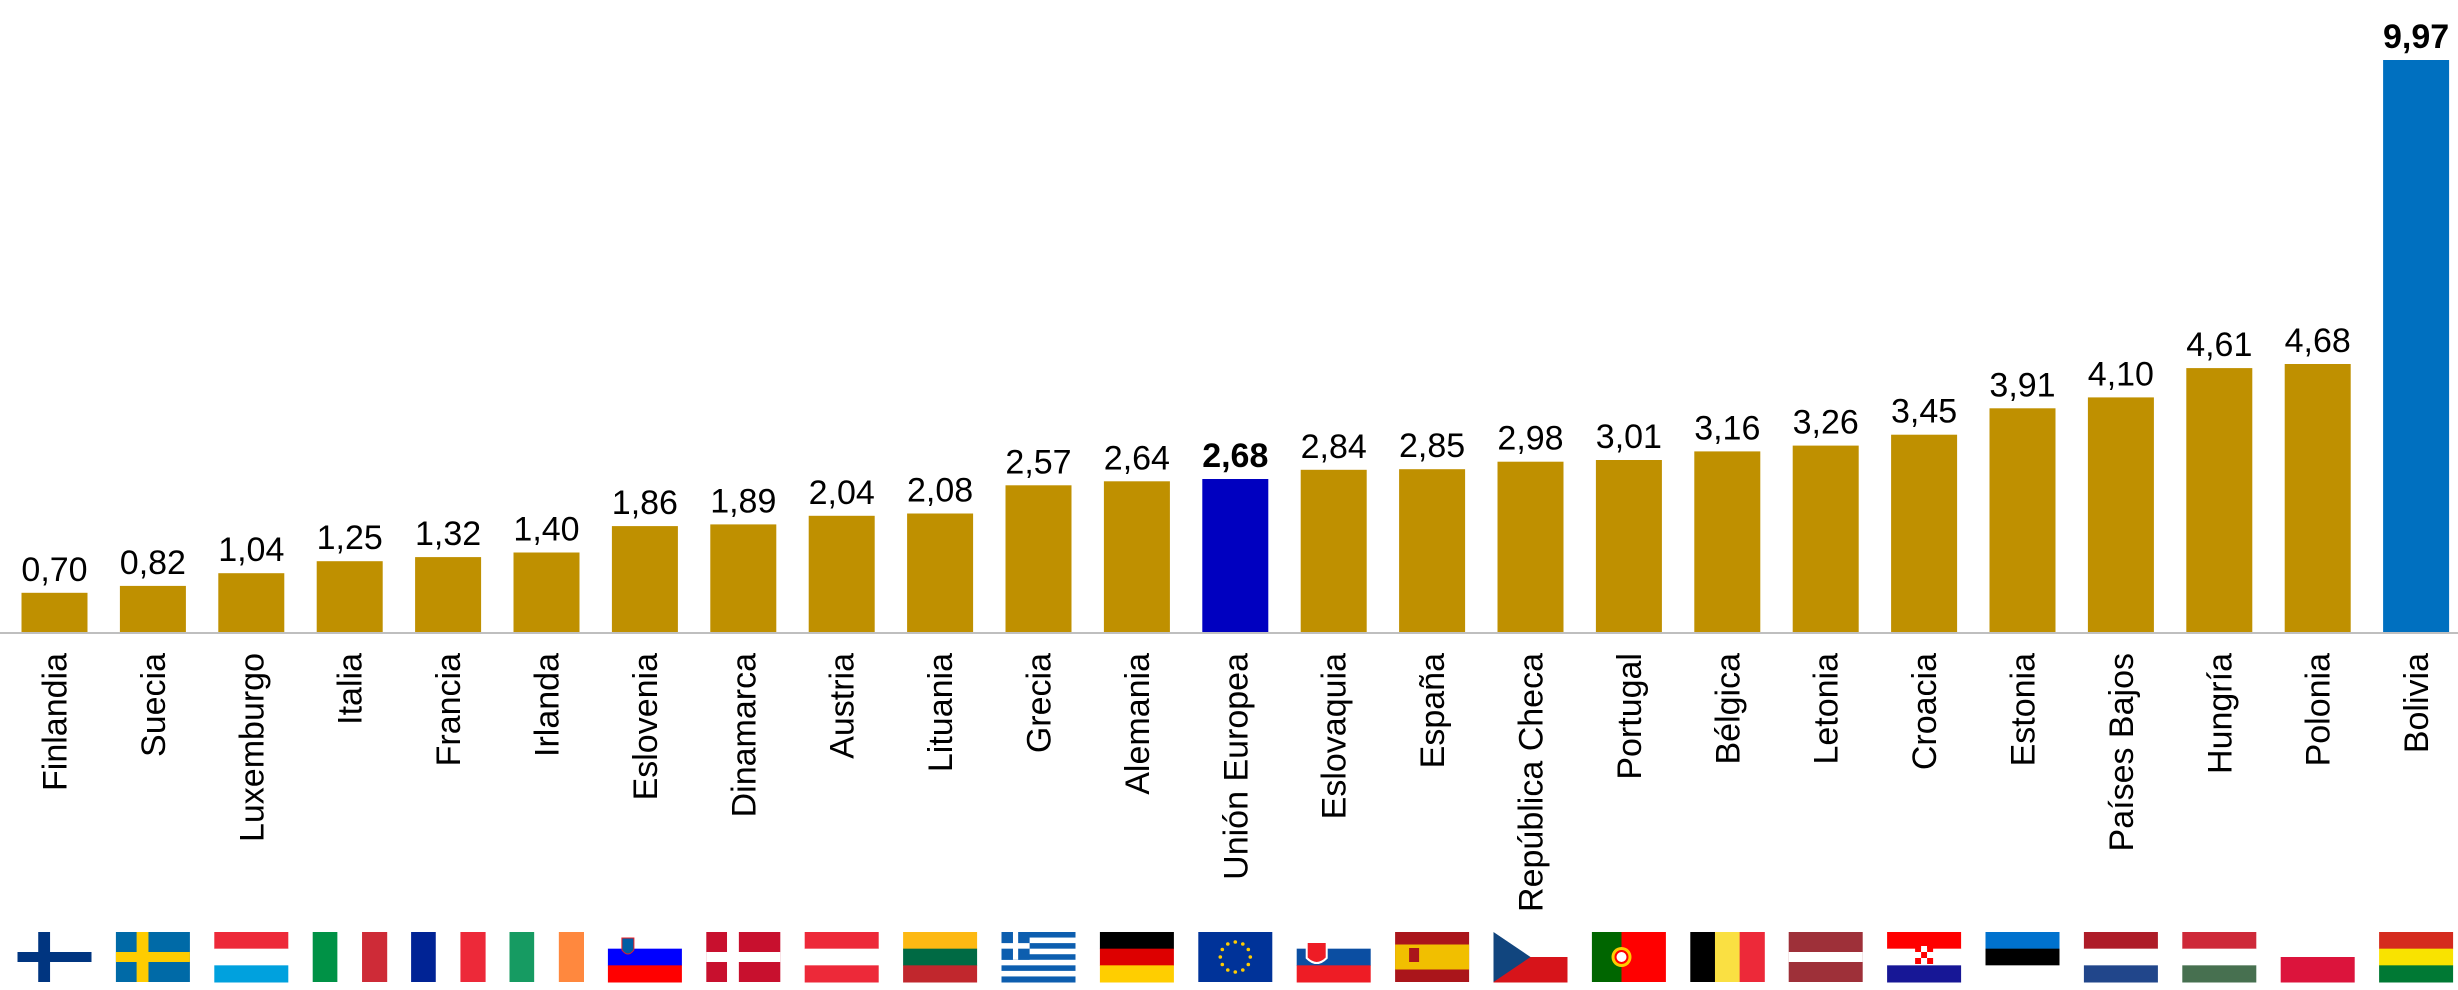 Image resolution: width=2458 pixels, height=990 pixels. What do you see at coordinates (350, 538) in the screenshot?
I see `value-label-italia: 1,25` at bounding box center [350, 538].